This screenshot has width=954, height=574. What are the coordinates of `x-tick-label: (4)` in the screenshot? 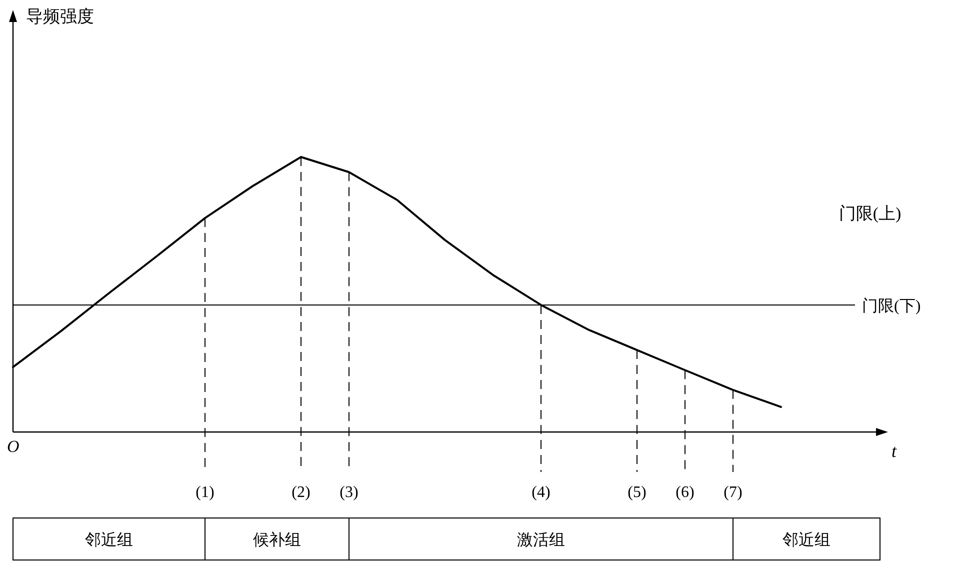 It's located at (541, 492).